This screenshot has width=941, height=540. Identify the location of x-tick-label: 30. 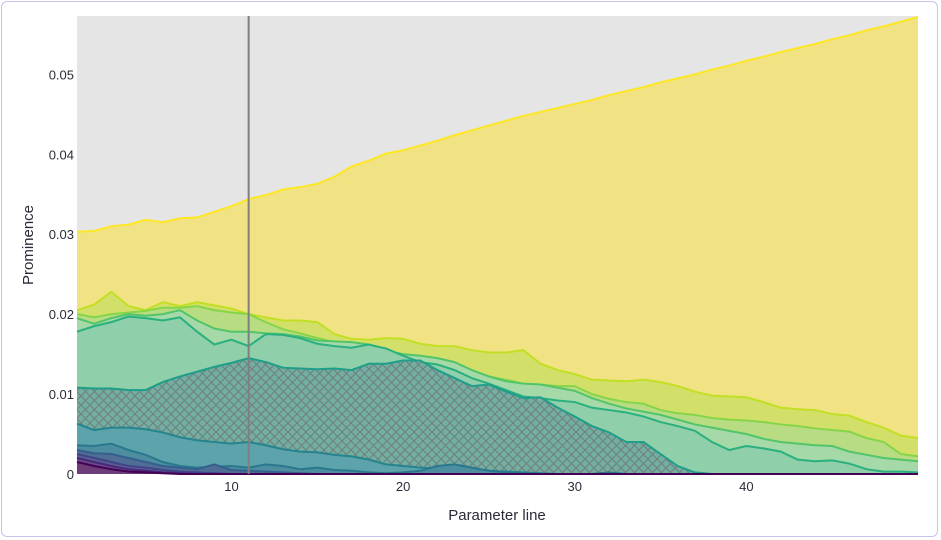
(575, 486).